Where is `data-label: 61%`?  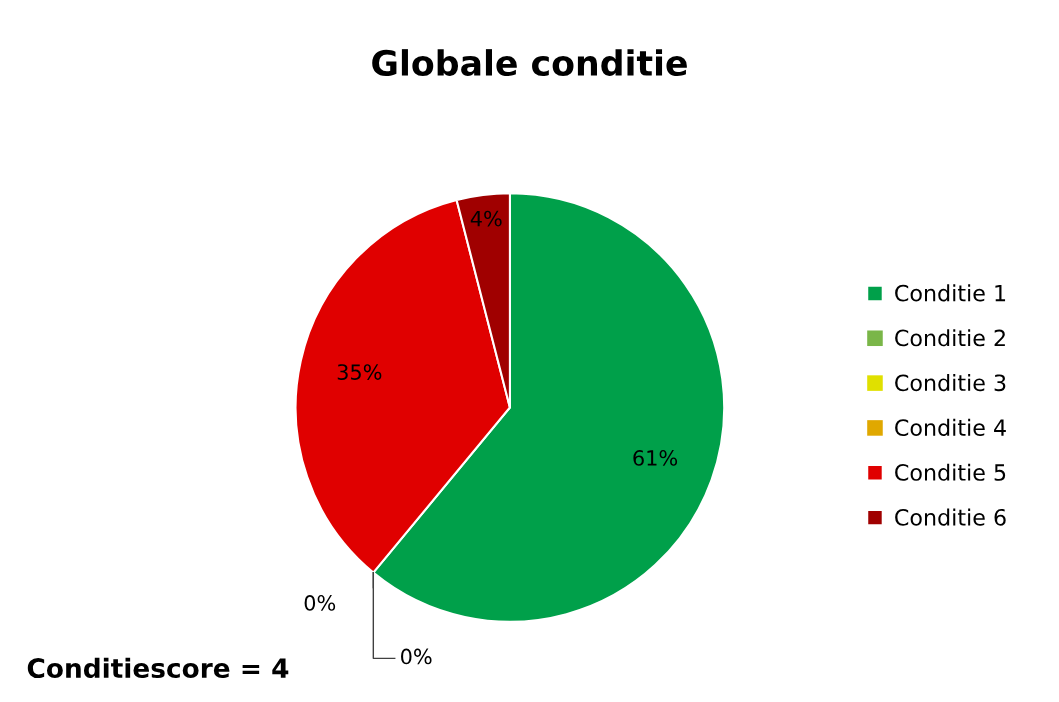 data-label: 61% is located at coordinates (655, 458).